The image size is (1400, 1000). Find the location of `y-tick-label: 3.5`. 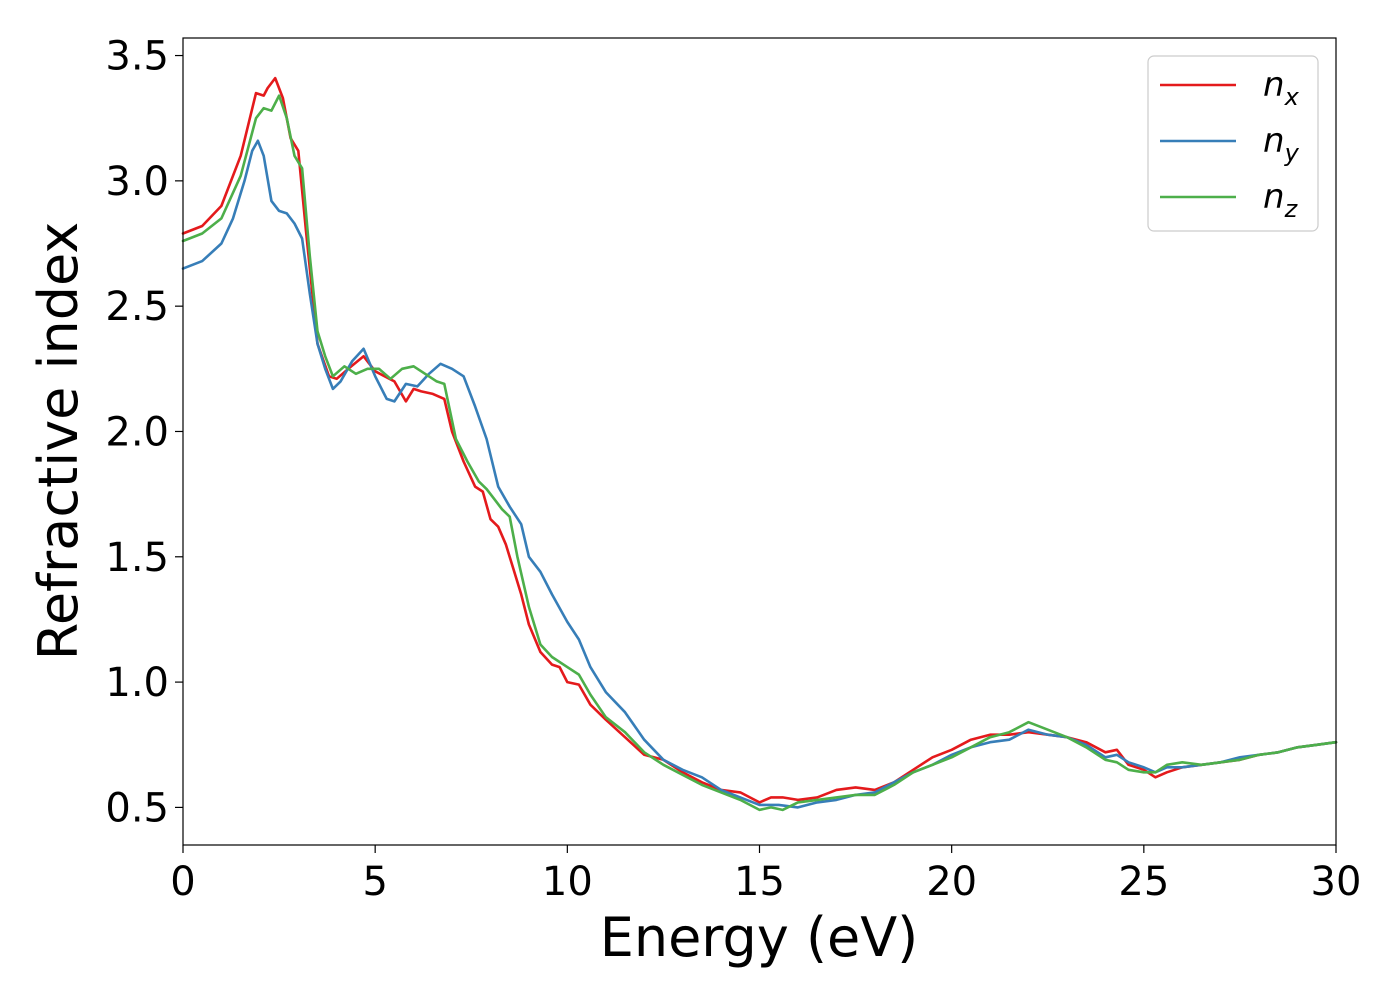

y-tick-label: 3.5 is located at coordinates (137, 57).